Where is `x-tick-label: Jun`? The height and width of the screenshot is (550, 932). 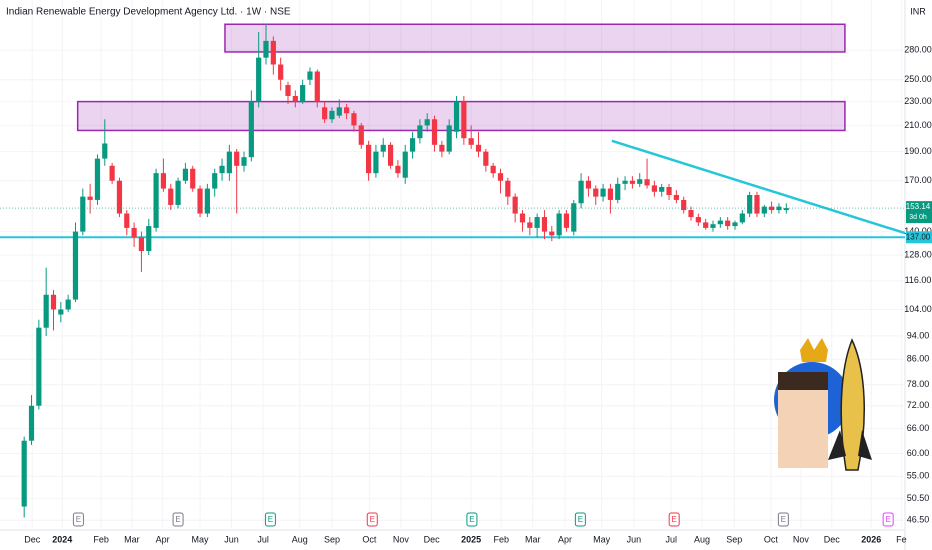 x-tick-label: Jun is located at coordinates (634, 539).